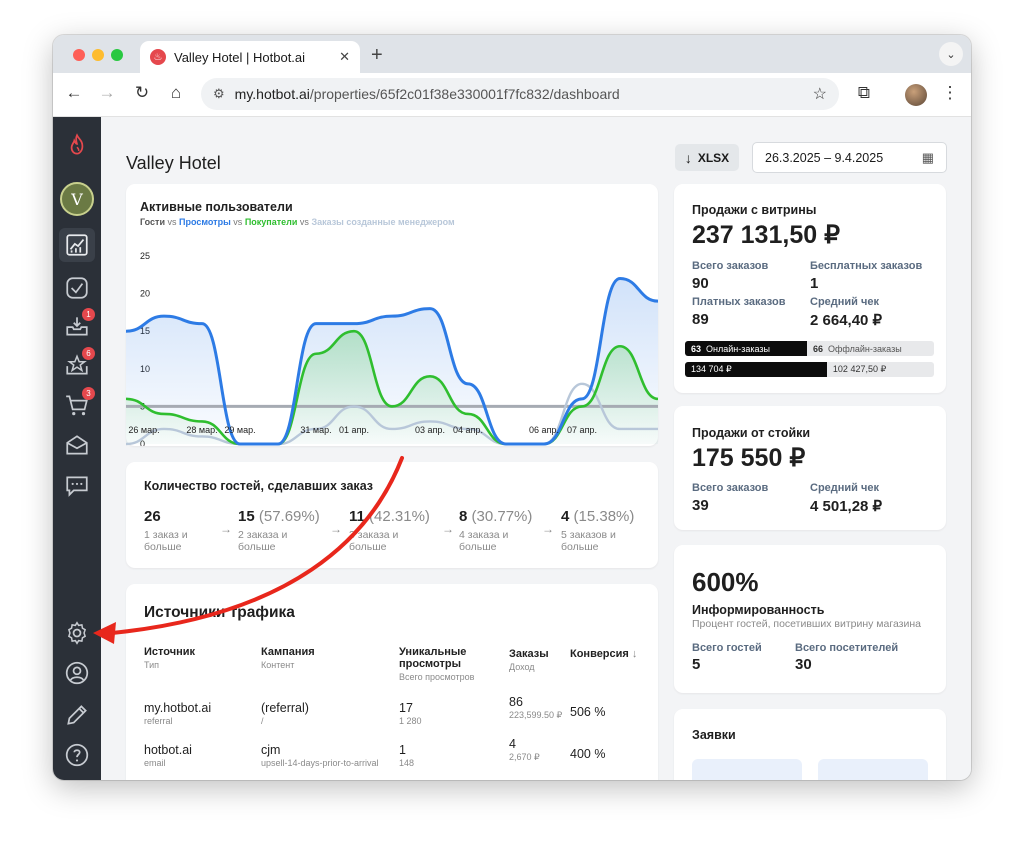  What do you see at coordinates (170, 652) in the screenshot?
I see `col-source: Источник` at bounding box center [170, 652].